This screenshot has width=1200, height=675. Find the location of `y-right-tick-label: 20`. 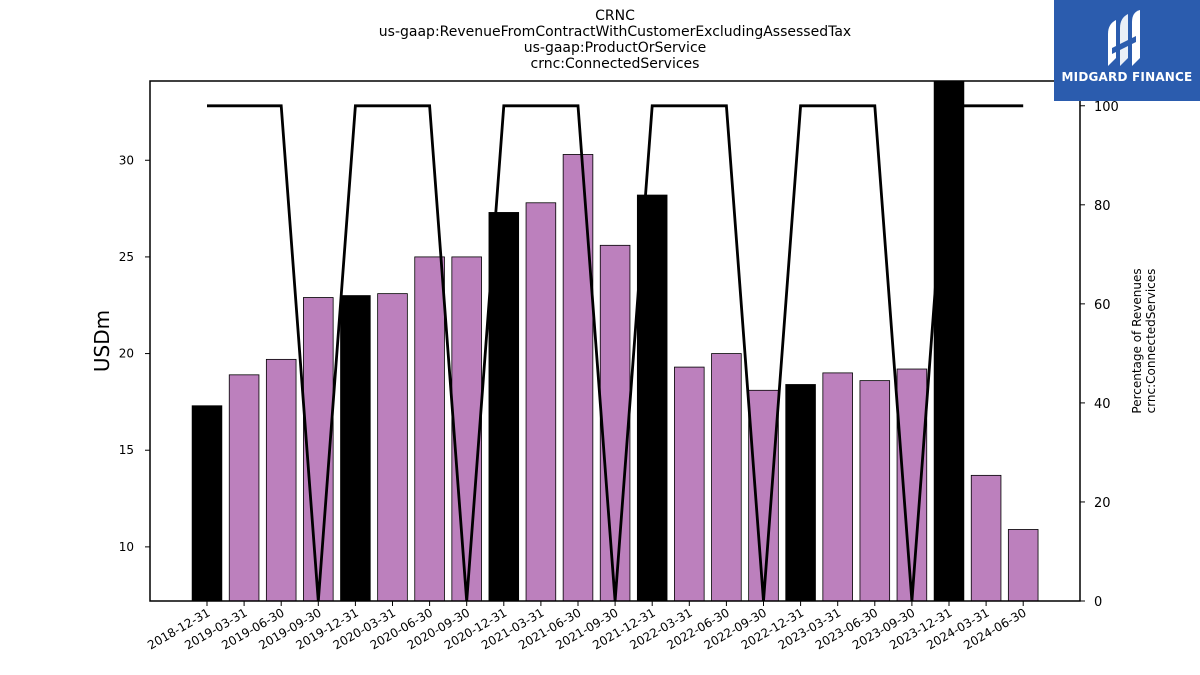

y-right-tick-label: 20 is located at coordinates (1102, 503).